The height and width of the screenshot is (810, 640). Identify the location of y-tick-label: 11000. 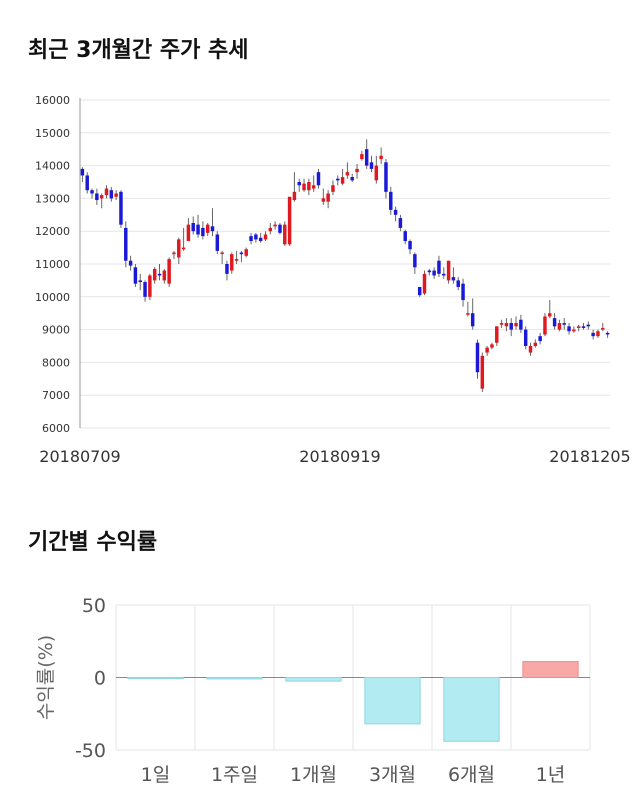
(52, 264).